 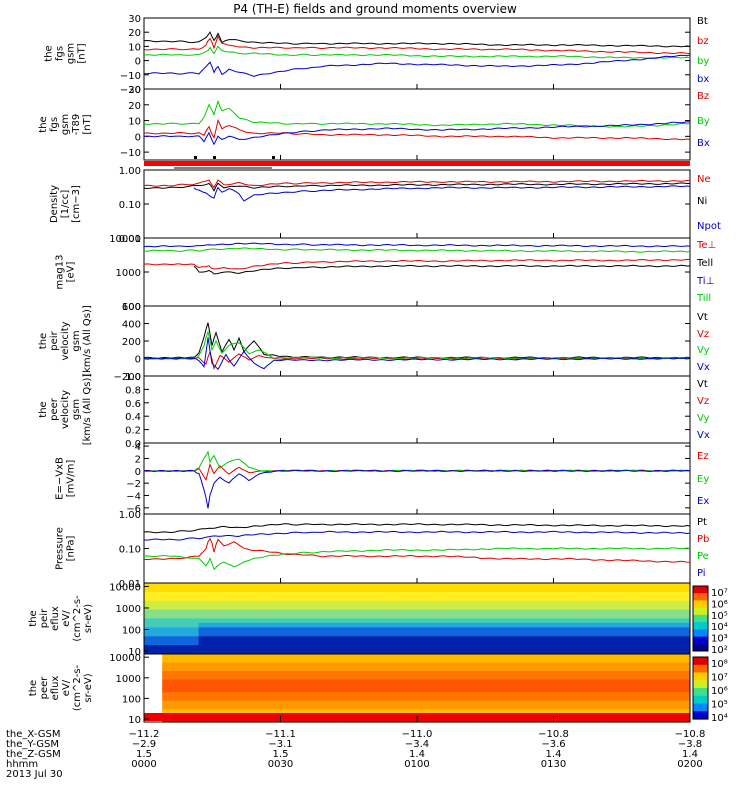 What do you see at coordinates (417, 340) in the screenshot?
I see `series-line-Vt` at bounding box center [417, 340].